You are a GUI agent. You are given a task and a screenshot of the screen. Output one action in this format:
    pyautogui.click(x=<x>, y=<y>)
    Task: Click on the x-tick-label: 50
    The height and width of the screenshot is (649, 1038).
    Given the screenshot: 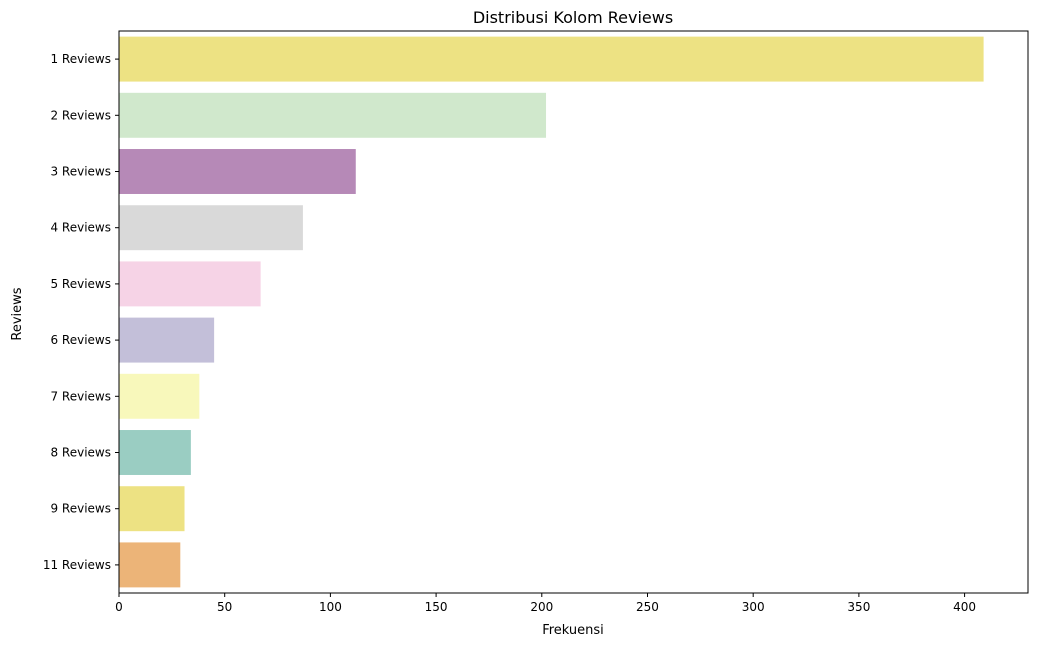 What is the action you would take?
    pyautogui.click(x=224, y=607)
    